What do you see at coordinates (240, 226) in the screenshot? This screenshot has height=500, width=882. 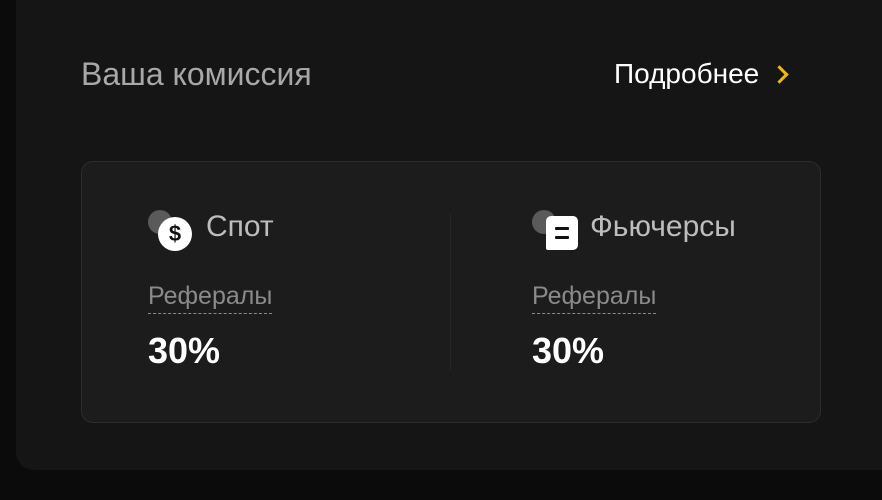 I see `product-name: Спот` at bounding box center [240, 226].